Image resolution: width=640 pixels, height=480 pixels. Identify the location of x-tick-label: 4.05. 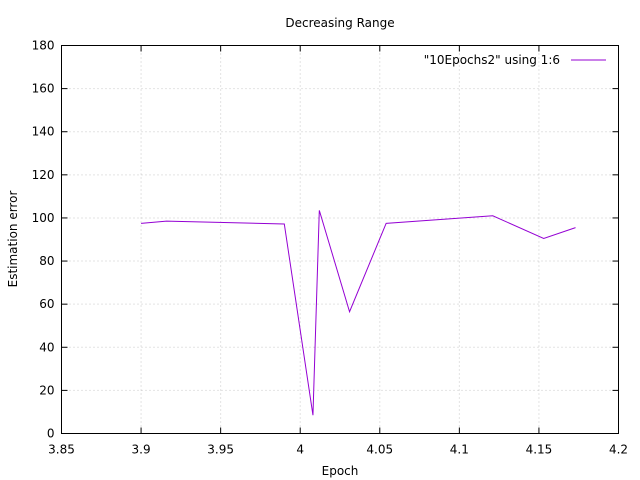
(379, 450).